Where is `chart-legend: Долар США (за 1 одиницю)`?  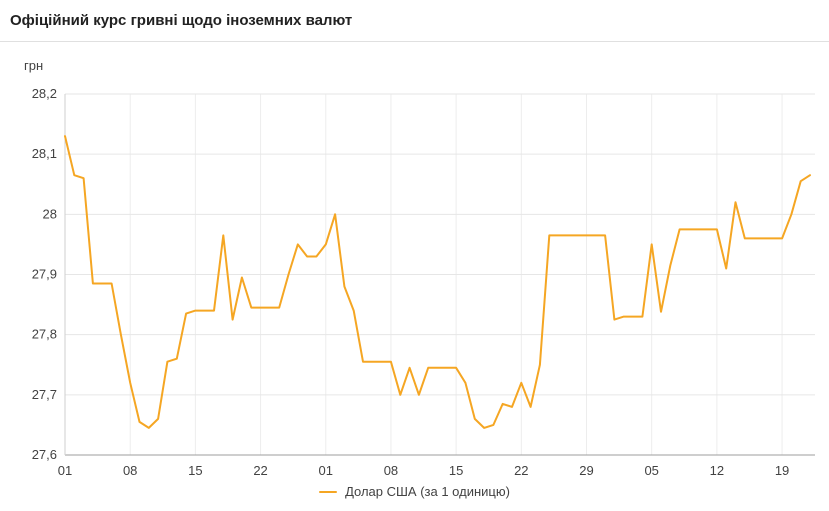
chart-legend: Долар США (за 1 одиницю) is located at coordinates (414, 491).